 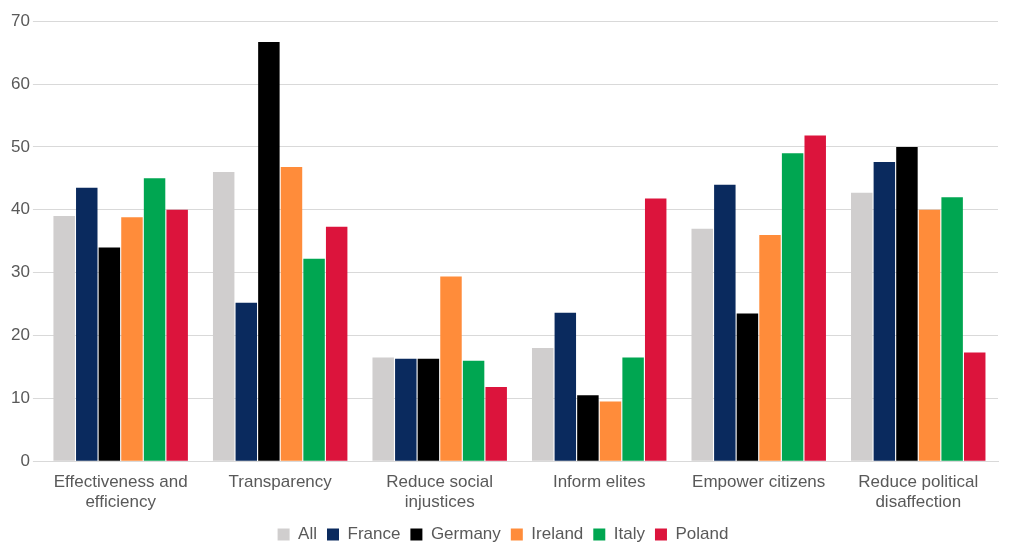 What do you see at coordinates (20, 335) in the screenshot?
I see `y-tick-label: 20` at bounding box center [20, 335].